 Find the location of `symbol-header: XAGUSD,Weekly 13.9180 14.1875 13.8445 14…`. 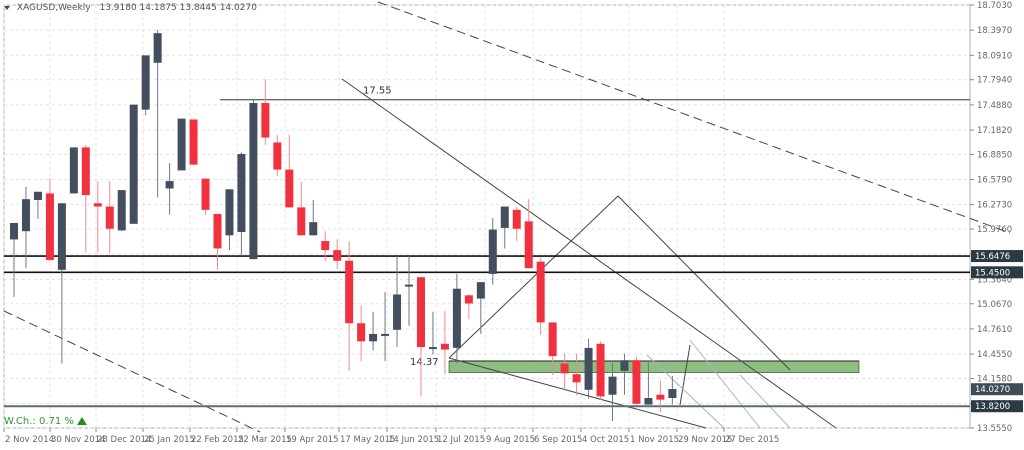

symbol-header: XAGUSD,Weekly 13.9180 14.1875 13.8445 14… is located at coordinates (130, 8).